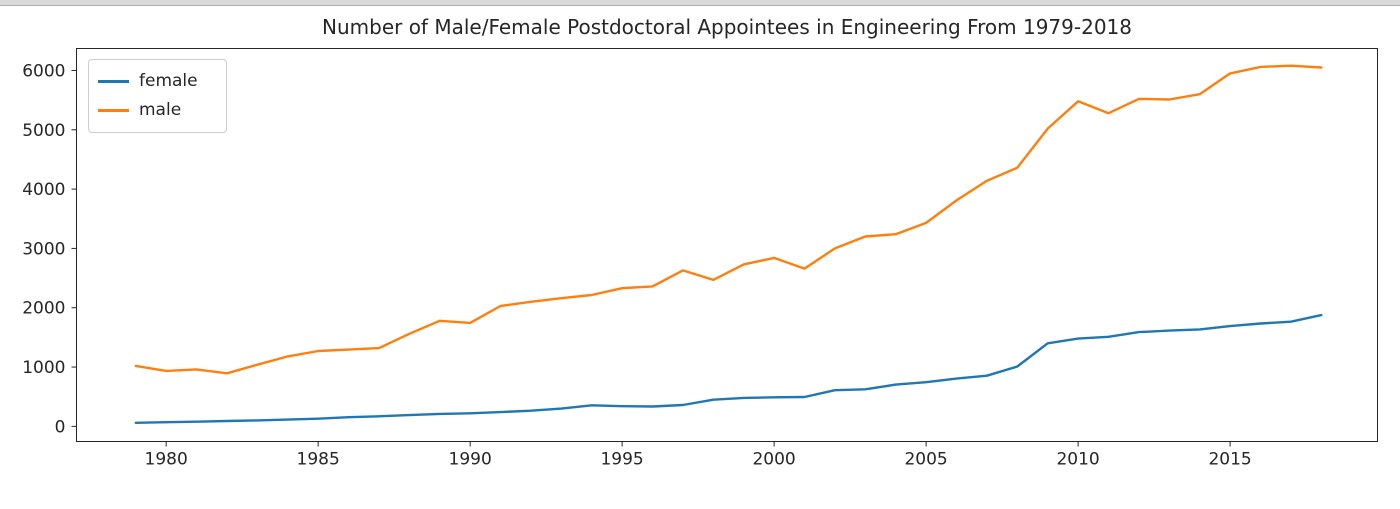  I want to click on y-tick-label: 2000, so click(43, 309).